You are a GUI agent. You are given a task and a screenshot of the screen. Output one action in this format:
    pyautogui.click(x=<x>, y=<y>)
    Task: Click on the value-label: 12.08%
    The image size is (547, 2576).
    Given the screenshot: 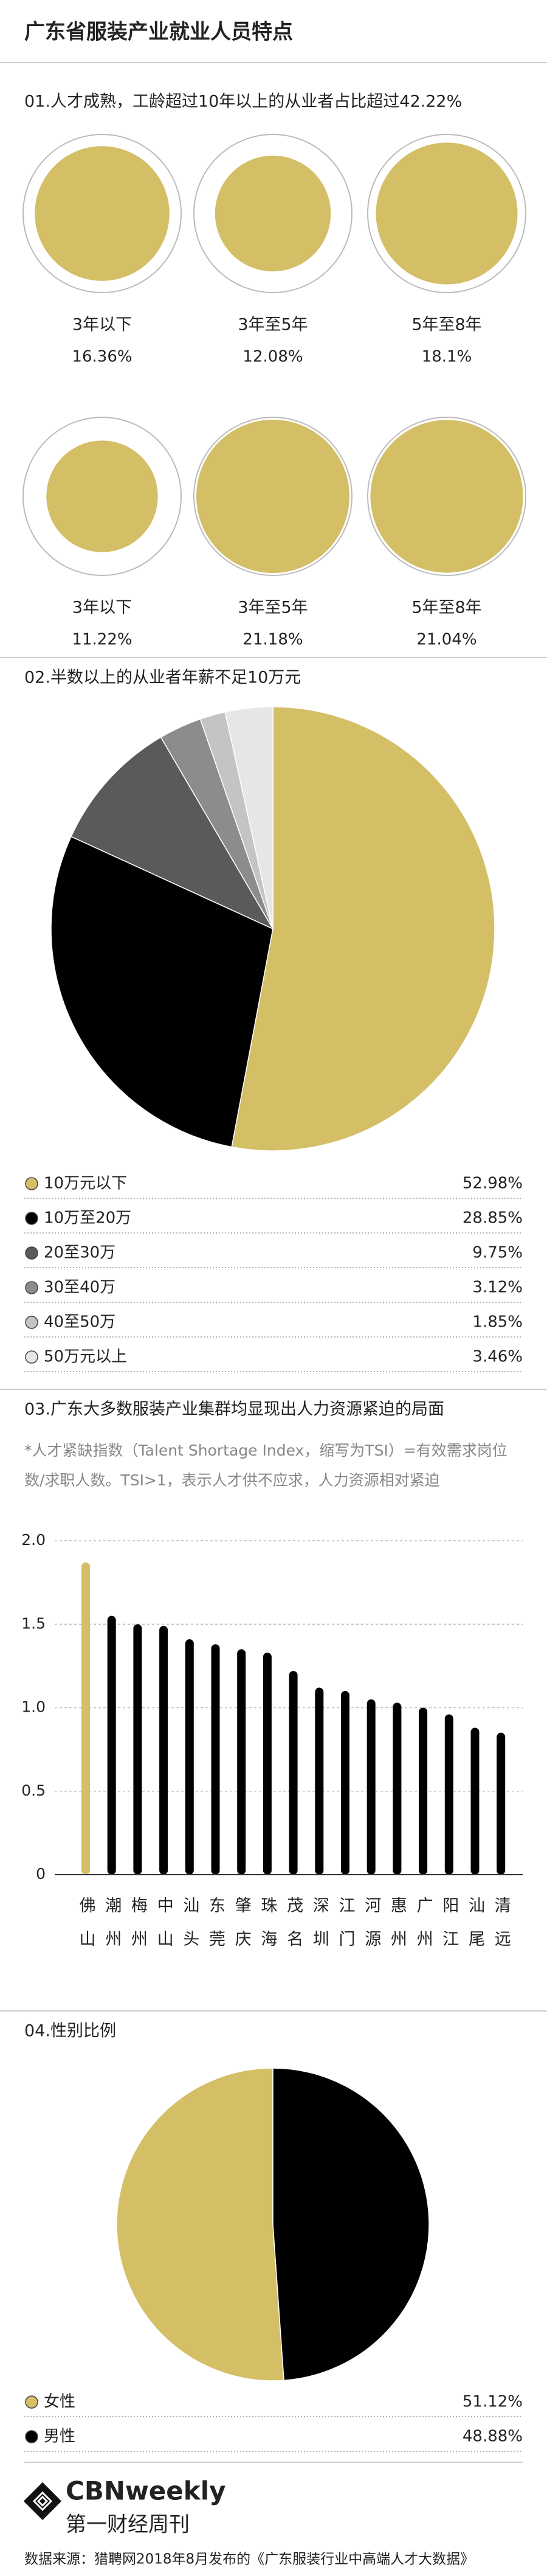 What is the action you would take?
    pyautogui.click(x=273, y=357)
    